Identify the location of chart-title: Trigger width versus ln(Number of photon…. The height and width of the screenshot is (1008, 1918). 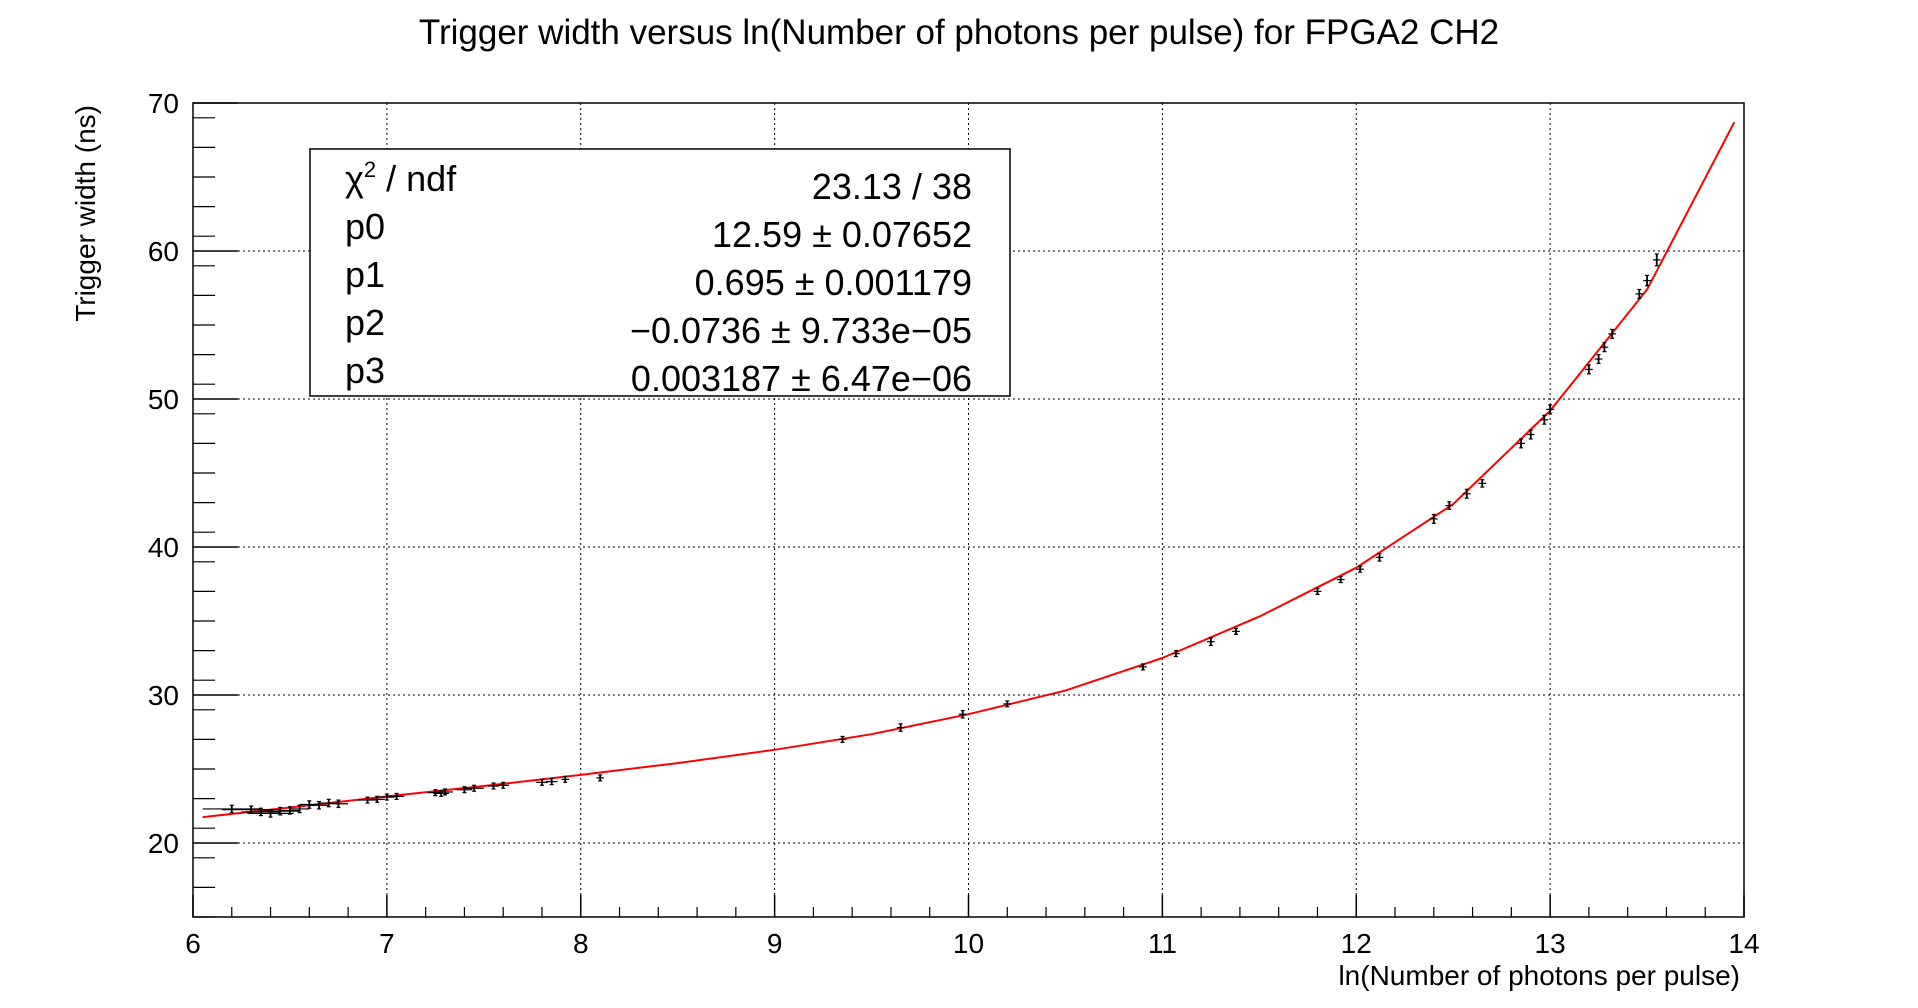
(959, 32).